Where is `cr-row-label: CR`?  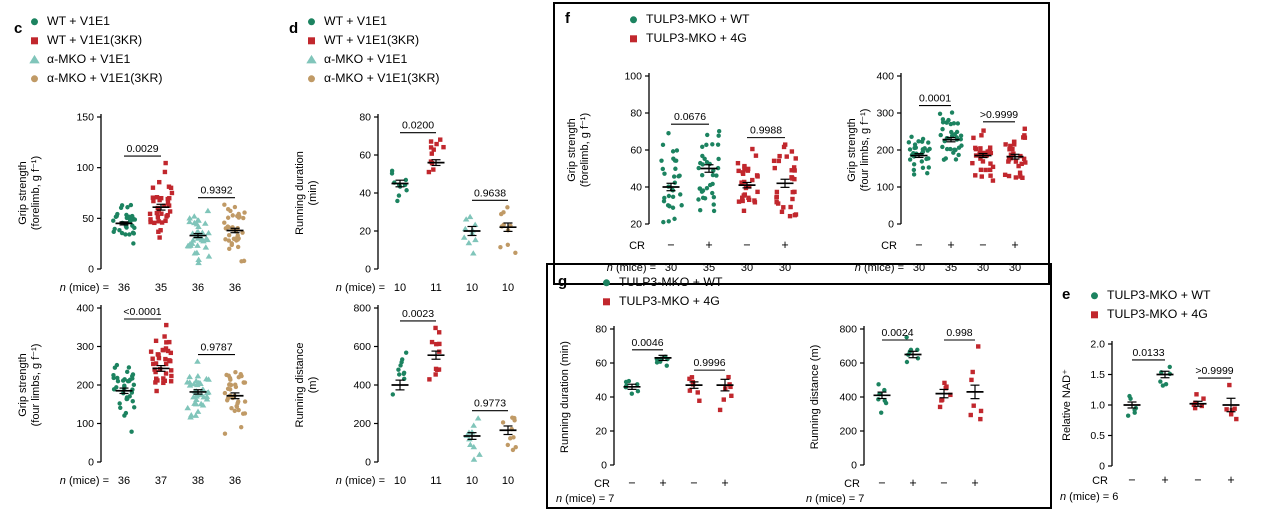 cr-row-label: CR is located at coordinates (602, 484).